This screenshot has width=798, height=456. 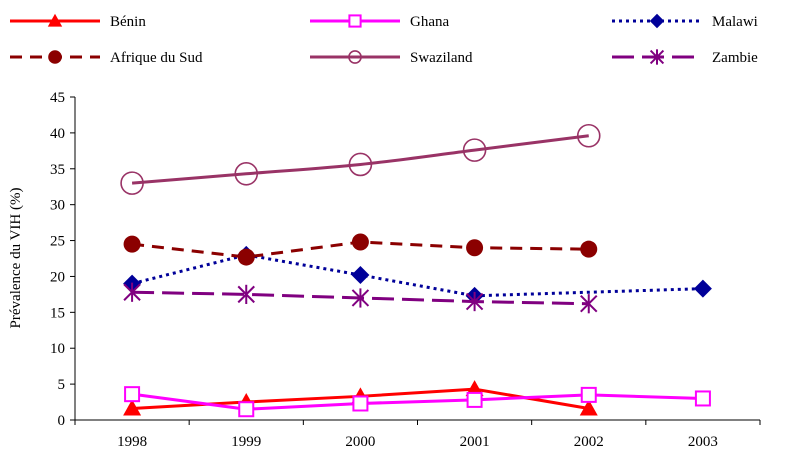 What do you see at coordinates (57, 277) in the screenshot?
I see `y-tick-label: 20` at bounding box center [57, 277].